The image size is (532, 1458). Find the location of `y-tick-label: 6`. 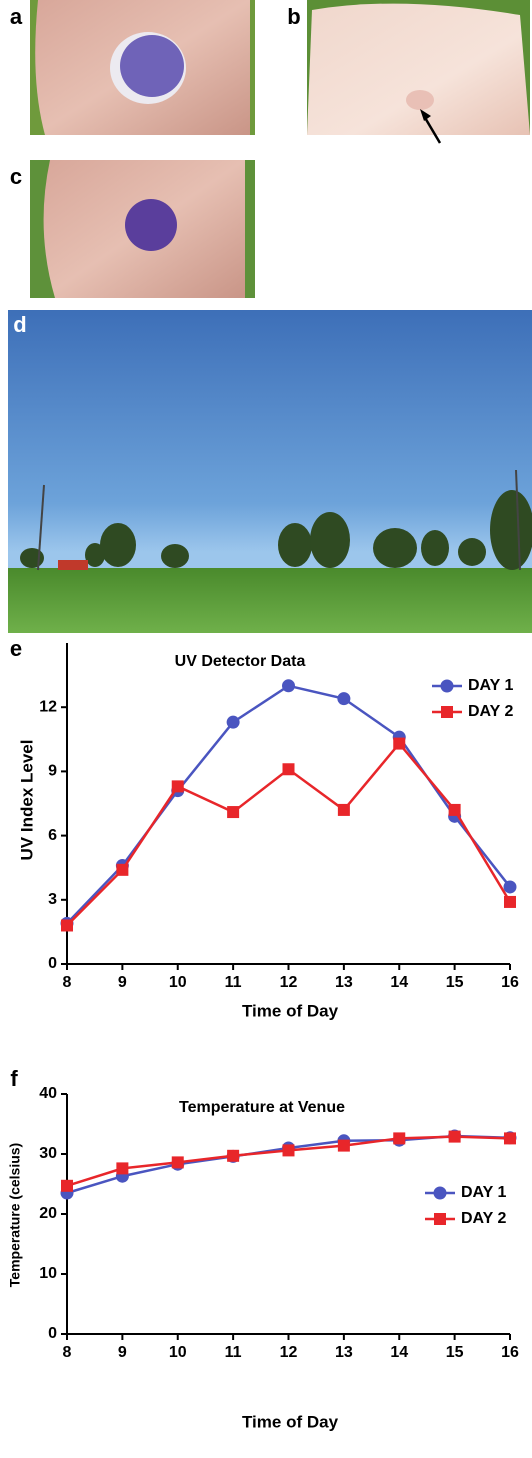

y-tick-label: 6 is located at coordinates (52, 835).